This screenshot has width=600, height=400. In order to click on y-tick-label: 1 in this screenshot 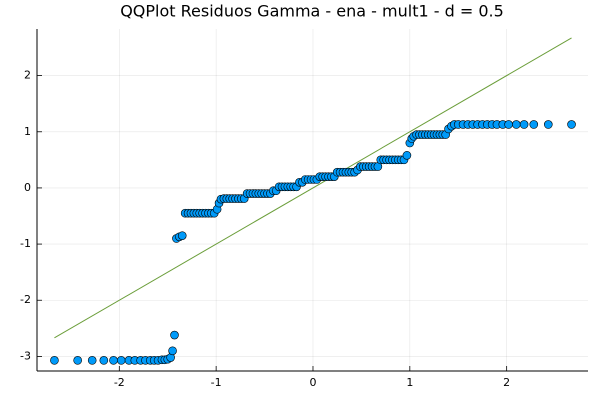, I will do `click(27, 131)`.